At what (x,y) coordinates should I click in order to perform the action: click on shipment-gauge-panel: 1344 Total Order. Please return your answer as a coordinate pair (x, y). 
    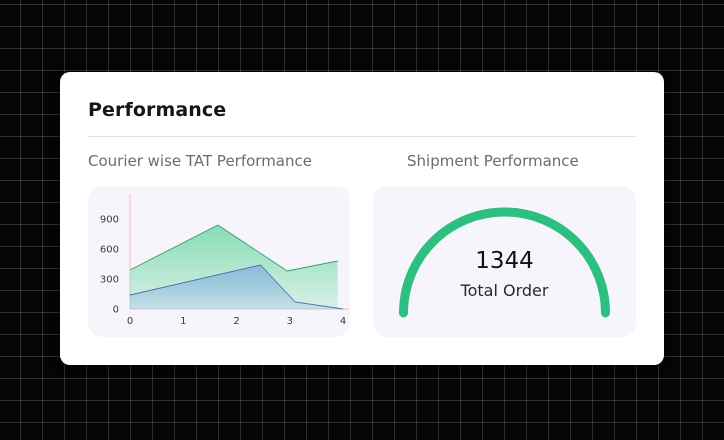
    Looking at the image, I should click on (504, 261).